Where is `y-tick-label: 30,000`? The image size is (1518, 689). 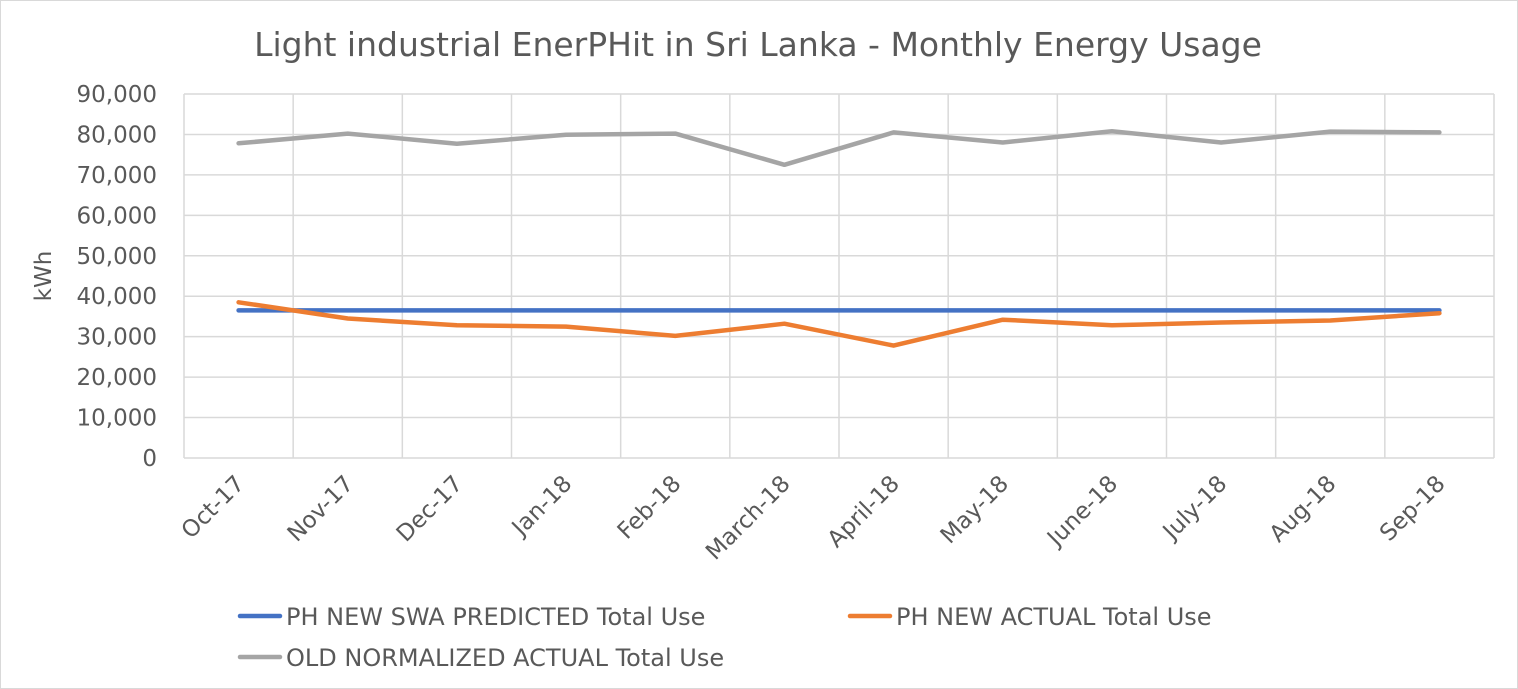 y-tick-label: 30,000 is located at coordinates (117, 338).